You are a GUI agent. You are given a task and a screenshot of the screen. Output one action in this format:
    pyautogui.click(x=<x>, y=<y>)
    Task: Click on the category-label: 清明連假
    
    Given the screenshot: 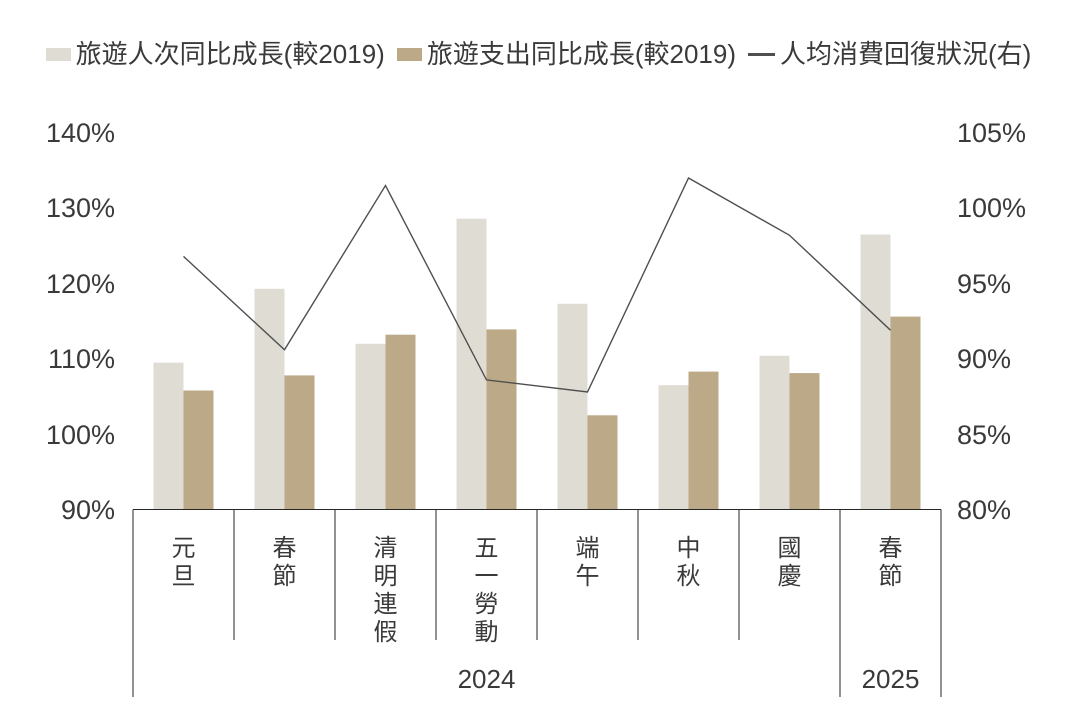 What is the action you would take?
    pyautogui.click(x=386, y=590)
    